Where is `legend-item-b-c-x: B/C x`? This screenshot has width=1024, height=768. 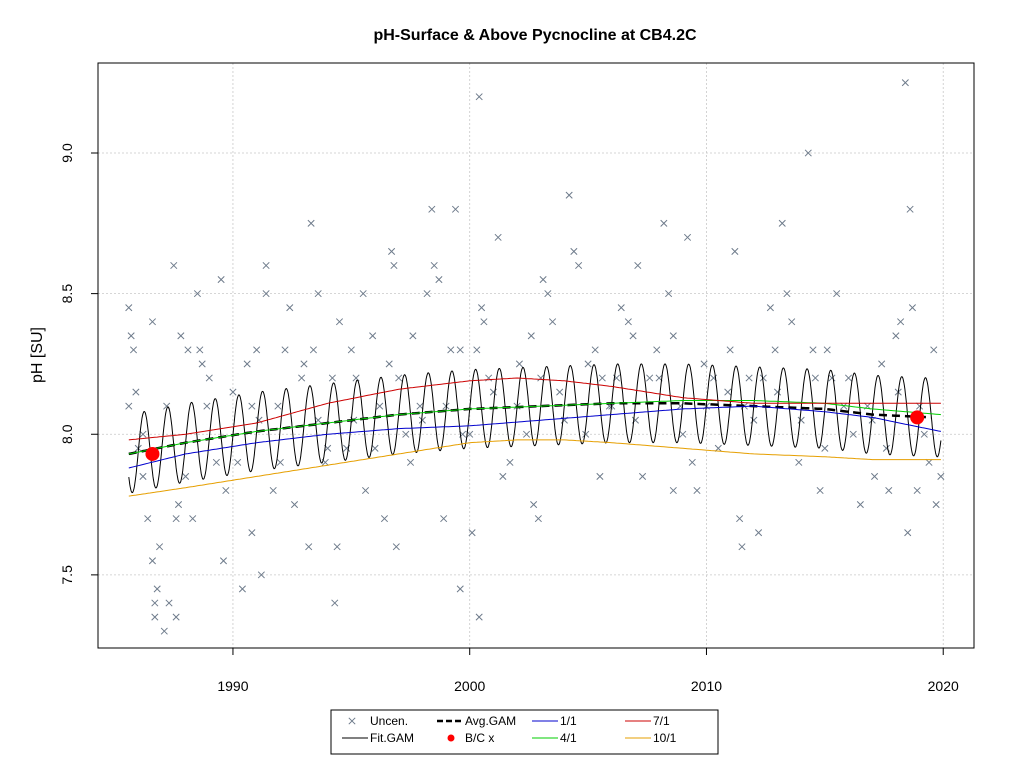 legend-item-b-c-x: B/C x is located at coordinates (470, 738).